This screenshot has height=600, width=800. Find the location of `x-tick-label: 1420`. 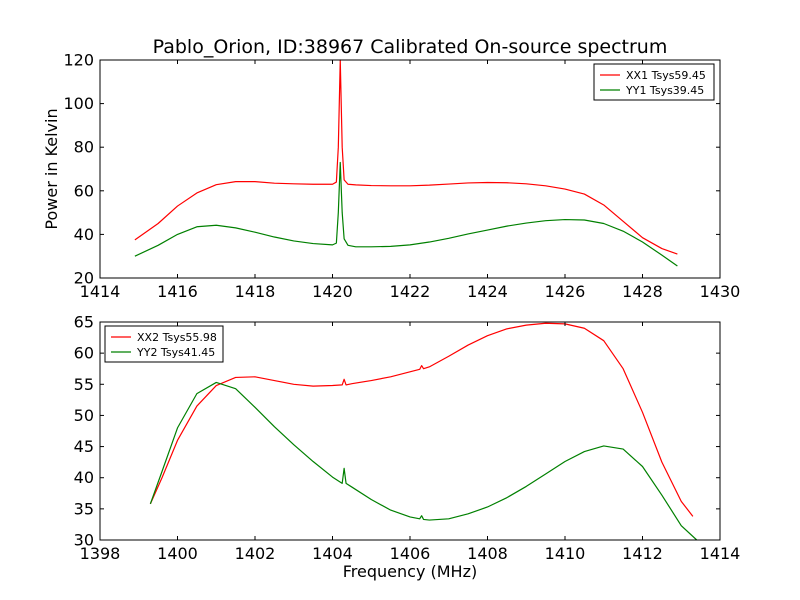

x-tick-label: 1420 is located at coordinates (332, 291).